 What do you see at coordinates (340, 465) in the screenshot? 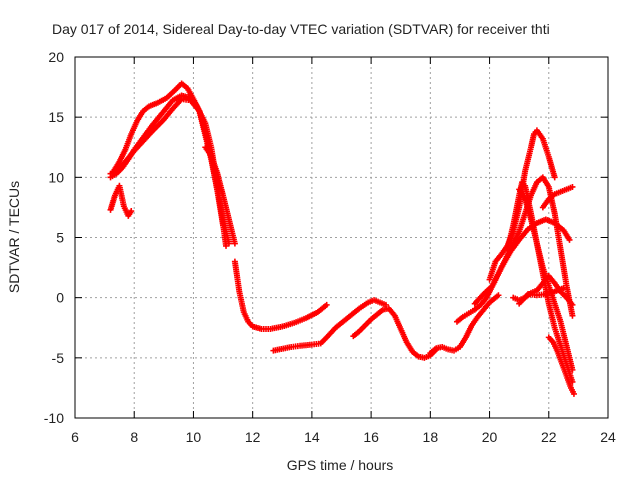
I see `x-axis-label: GPS time / hours` at bounding box center [340, 465].